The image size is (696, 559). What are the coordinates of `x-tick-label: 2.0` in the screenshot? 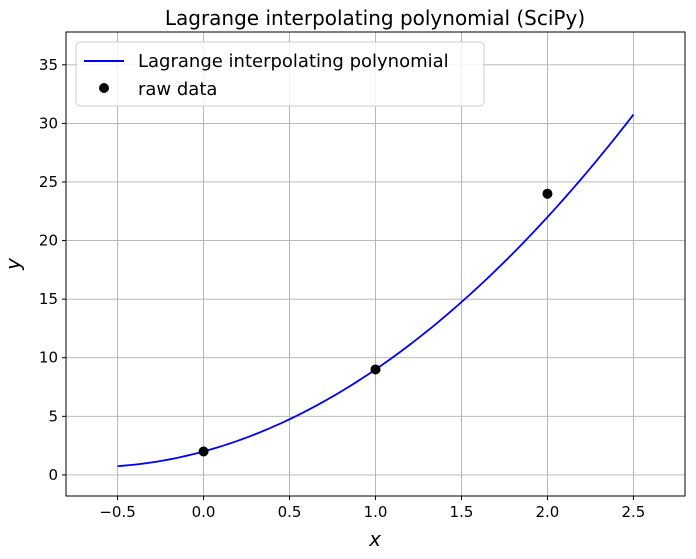 It's located at (548, 512).